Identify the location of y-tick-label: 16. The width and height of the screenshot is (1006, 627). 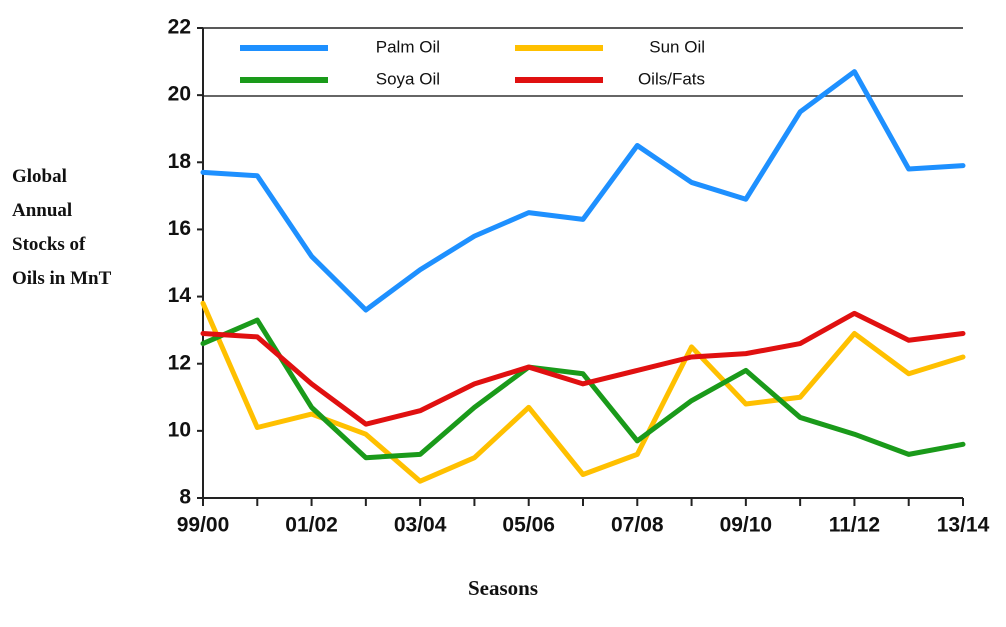
(179, 228).